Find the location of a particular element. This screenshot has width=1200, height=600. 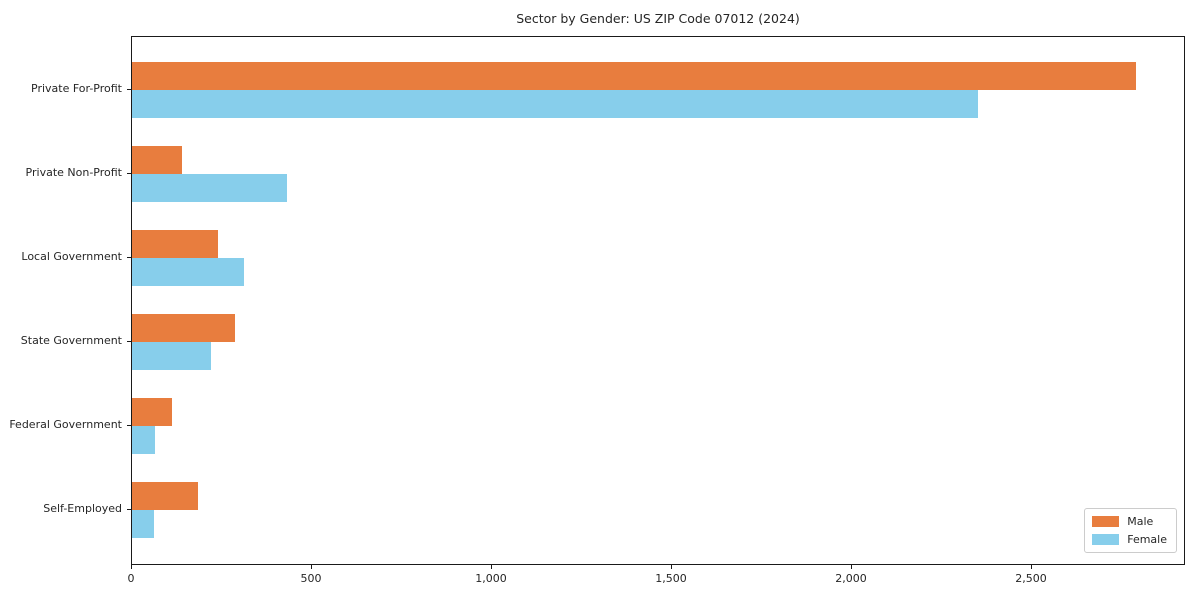

bar-male-private-for-profit is located at coordinates (634, 76).